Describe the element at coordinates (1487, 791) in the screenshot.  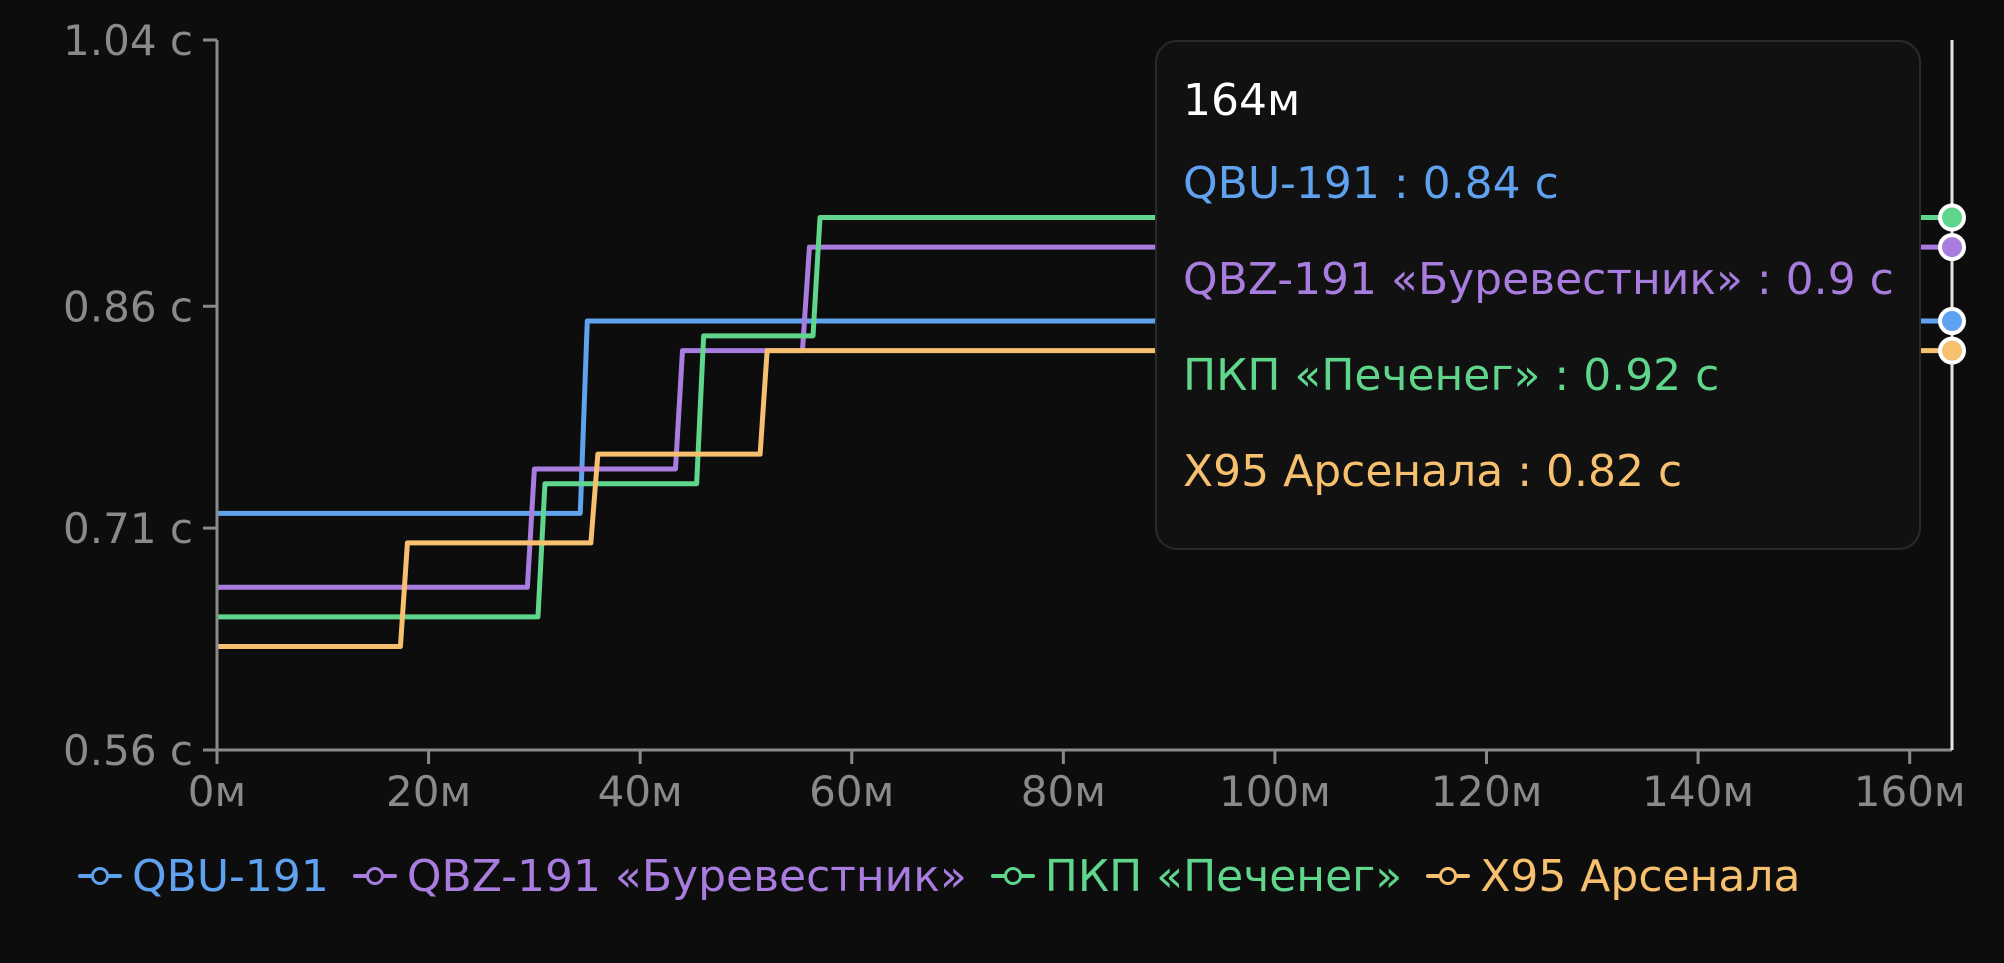
I see `x-tick-label: 120м` at that location.